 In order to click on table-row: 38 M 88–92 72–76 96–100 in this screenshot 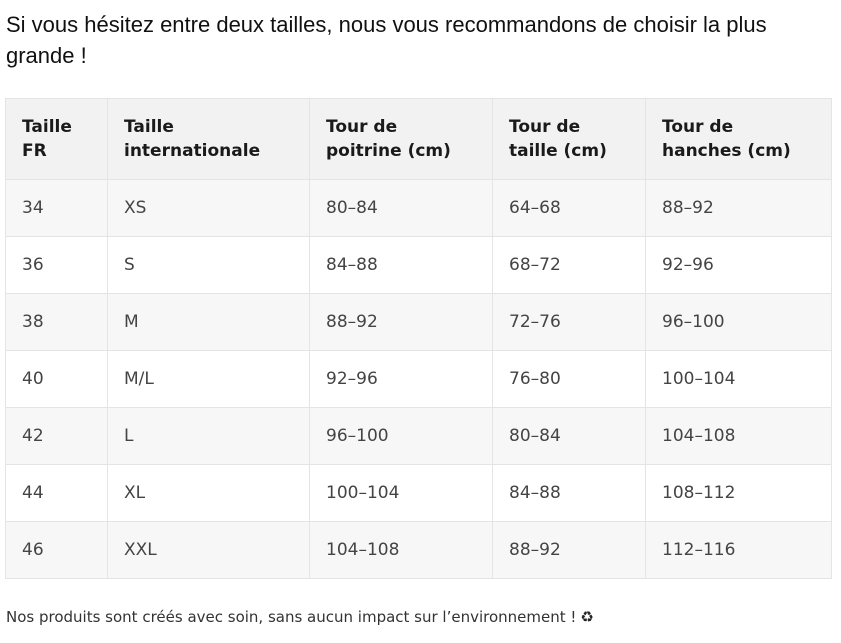, I will do `click(418, 322)`.